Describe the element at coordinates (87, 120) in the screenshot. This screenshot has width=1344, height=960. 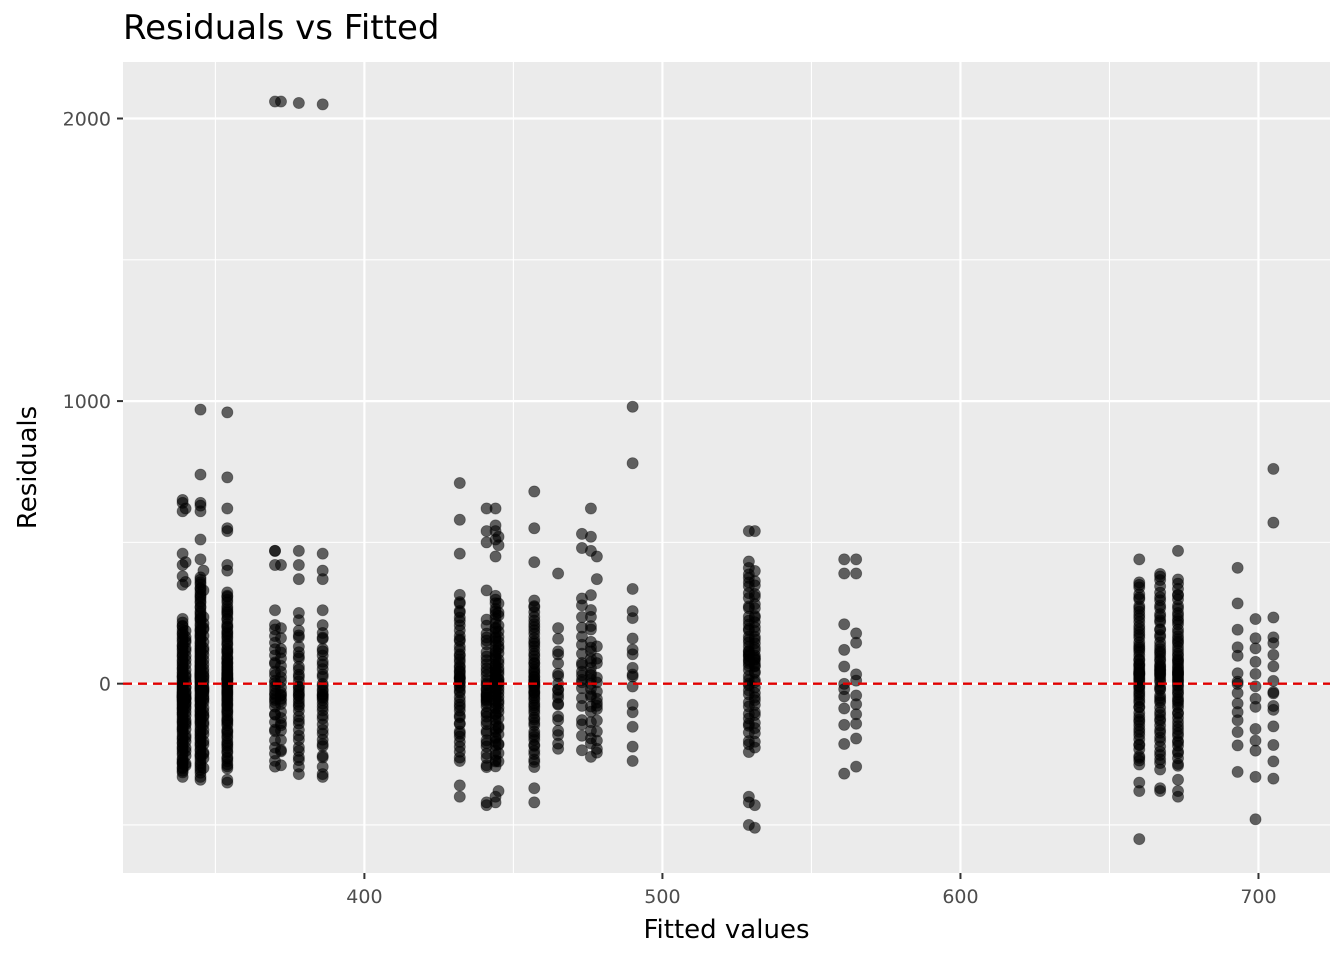
I see `y-tick-label: 2000` at that location.